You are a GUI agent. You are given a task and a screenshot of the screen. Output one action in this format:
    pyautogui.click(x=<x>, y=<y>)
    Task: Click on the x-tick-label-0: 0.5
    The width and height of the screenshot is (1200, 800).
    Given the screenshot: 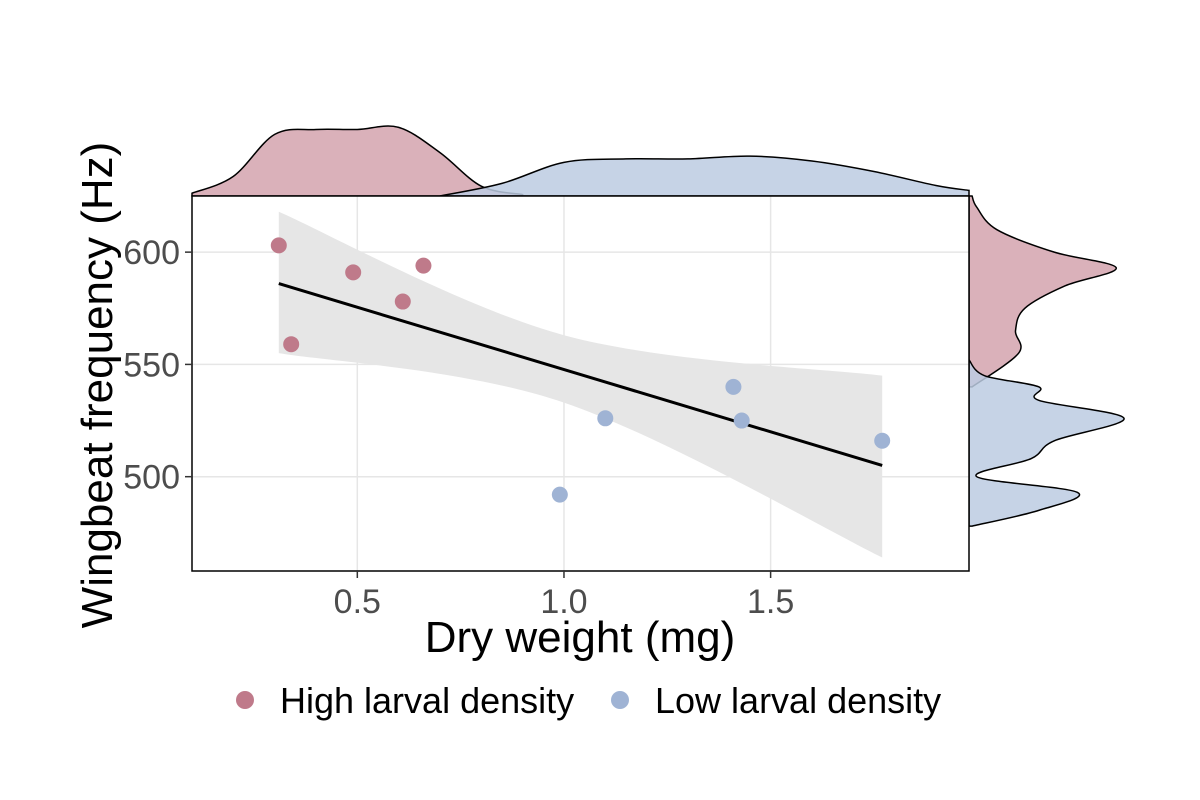 What is the action you would take?
    pyautogui.click(x=357, y=602)
    